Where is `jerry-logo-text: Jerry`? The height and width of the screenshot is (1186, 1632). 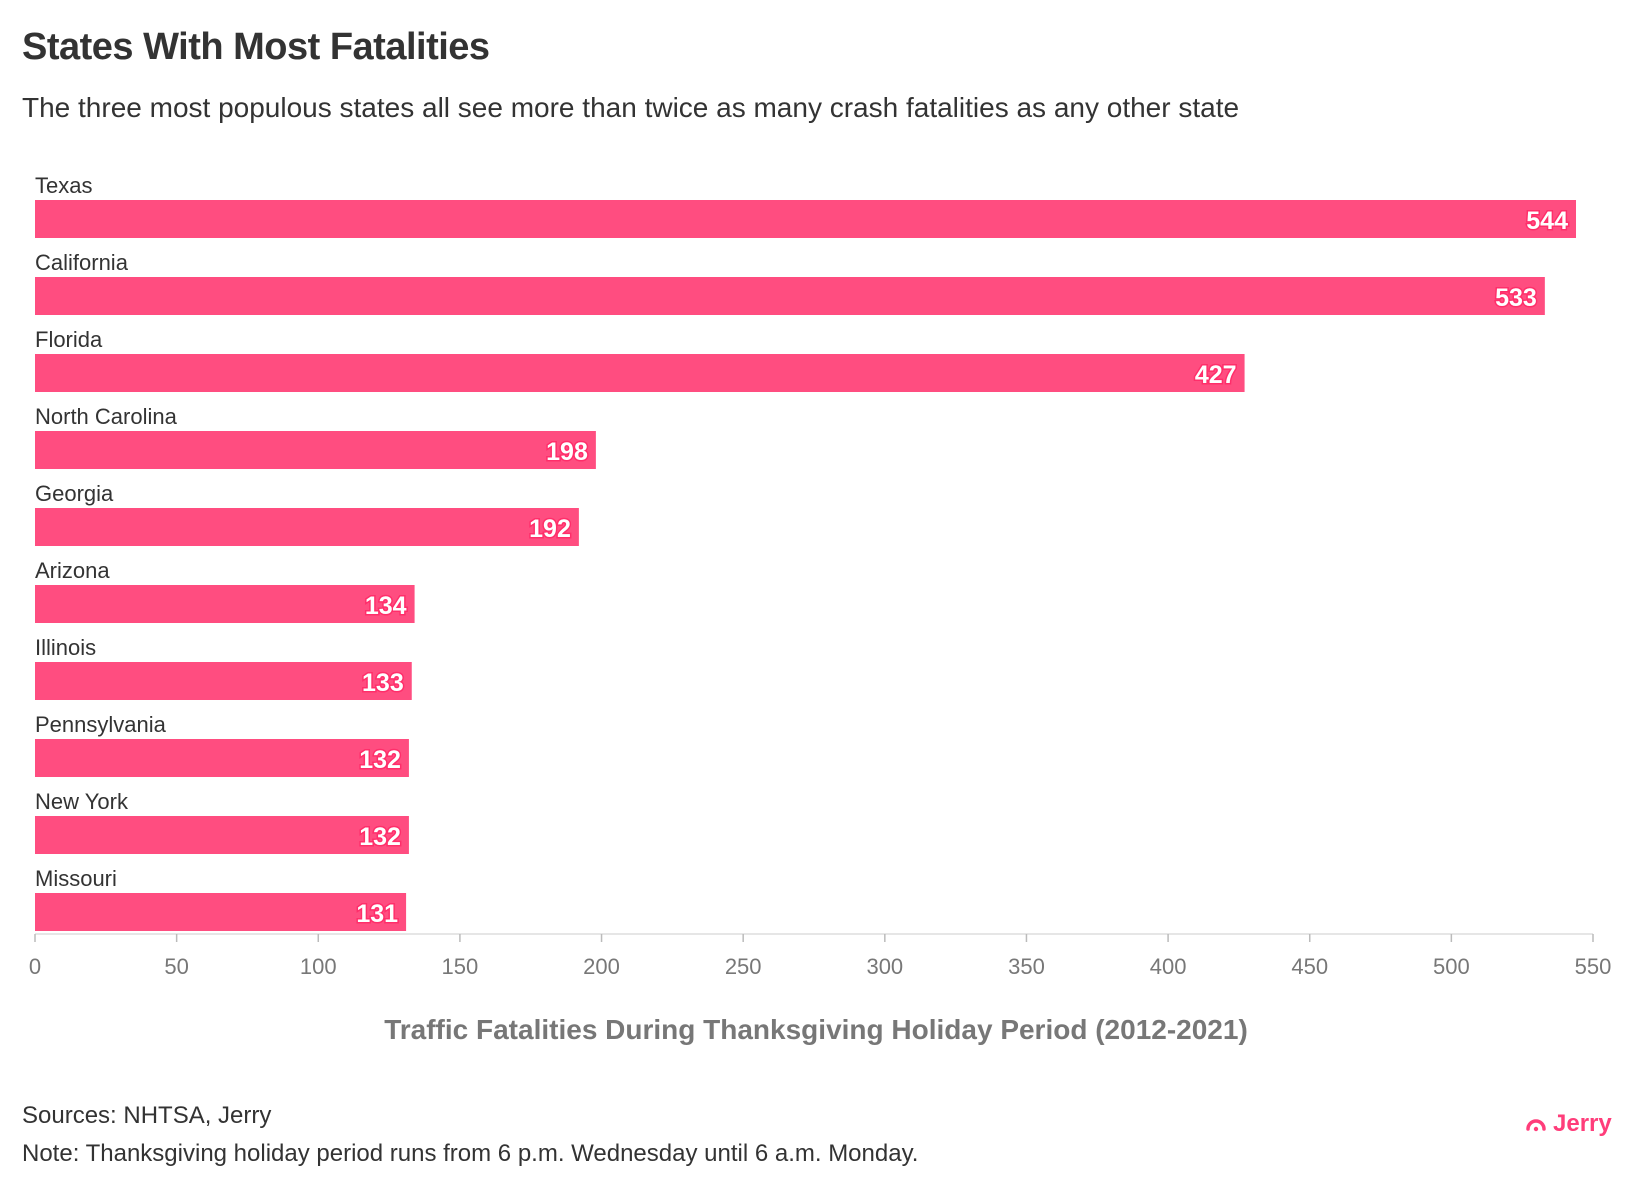
jerry-logo-text: Jerry is located at coordinates (1582, 1123).